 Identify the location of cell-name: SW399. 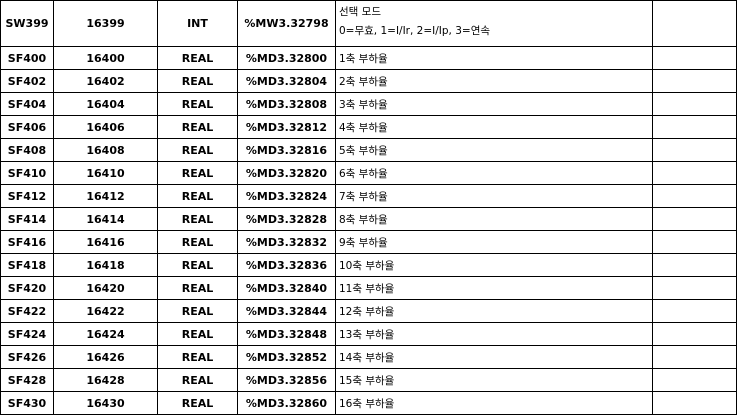
(27, 23).